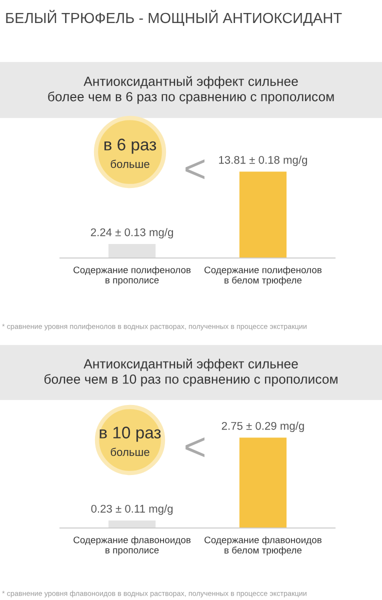  Describe the element at coordinates (174, 18) in the screenshot. I see `chart-title: БЕЛЫЙ ТРЮФЕЛЬ - МОЩНЫЙ АНТИОКСИДАНТ` at that location.